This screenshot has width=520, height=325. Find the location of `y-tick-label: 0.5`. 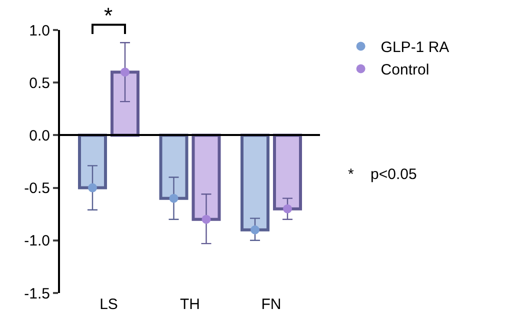

y-tick-label: 0.5 is located at coordinates (39, 83).